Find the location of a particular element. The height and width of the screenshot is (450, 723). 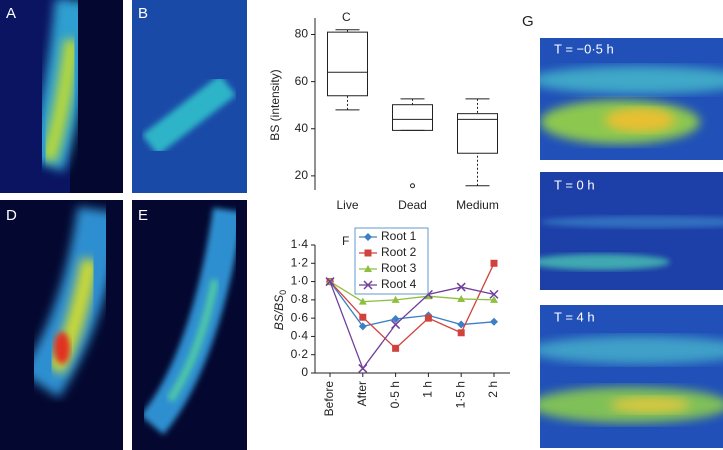

y-axis-label: BS/BS0 is located at coordinates (280, 310).